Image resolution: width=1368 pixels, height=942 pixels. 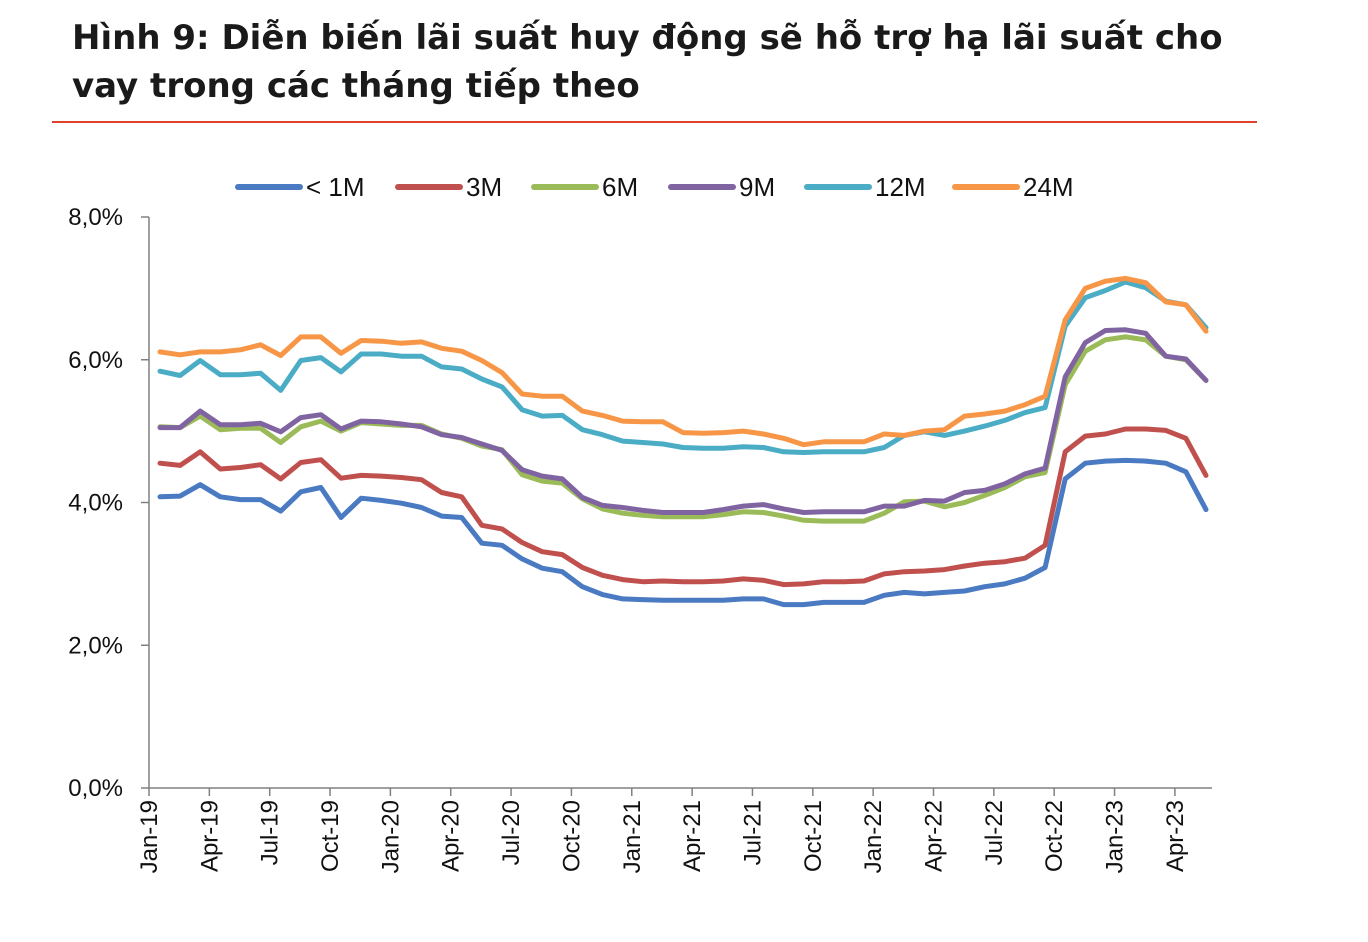 I want to click on x-tick-label: Oct-22, so click(x=1054, y=836).